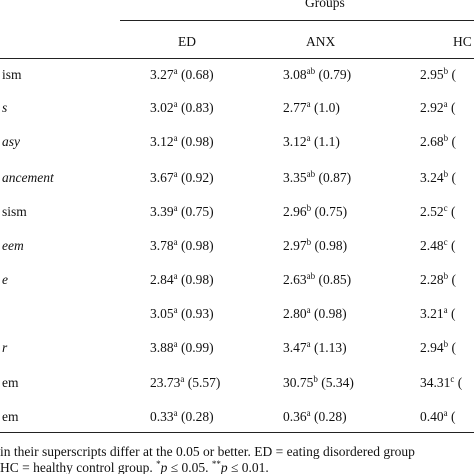  I want to click on mean: 2.48, so click(432, 245).